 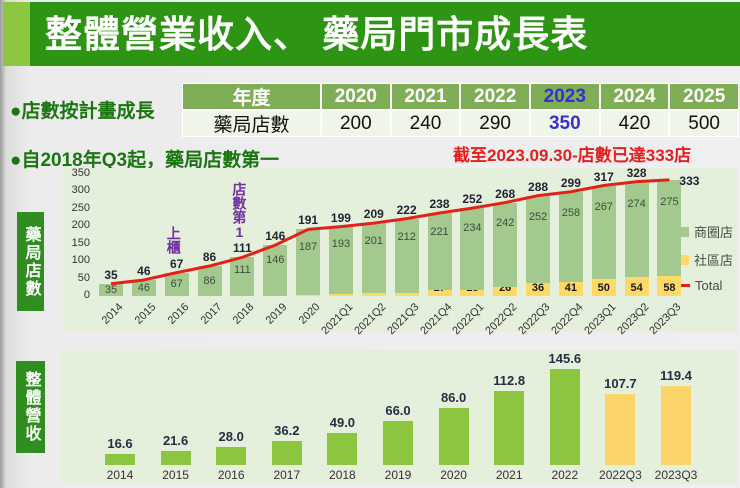 What do you see at coordinates (398, 475) in the screenshot?
I see `x-axis-label: 2019` at bounding box center [398, 475].